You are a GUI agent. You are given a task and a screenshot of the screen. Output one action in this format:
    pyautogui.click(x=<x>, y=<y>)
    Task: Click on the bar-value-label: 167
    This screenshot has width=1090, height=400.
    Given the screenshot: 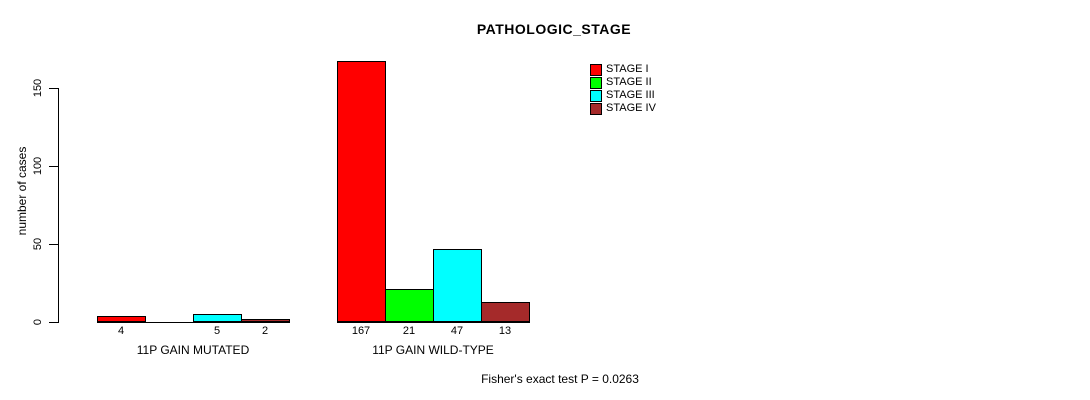 What is the action you would take?
    pyautogui.click(x=361, y=331)
    